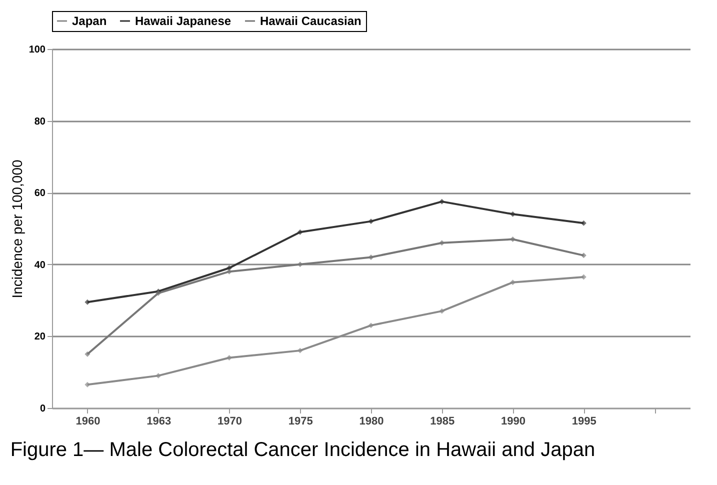 This screenshot has height=485, width=717. Describe the element at coordinates (40, 122) in the screenshot. I see `y-tick-label: 80` at that location.